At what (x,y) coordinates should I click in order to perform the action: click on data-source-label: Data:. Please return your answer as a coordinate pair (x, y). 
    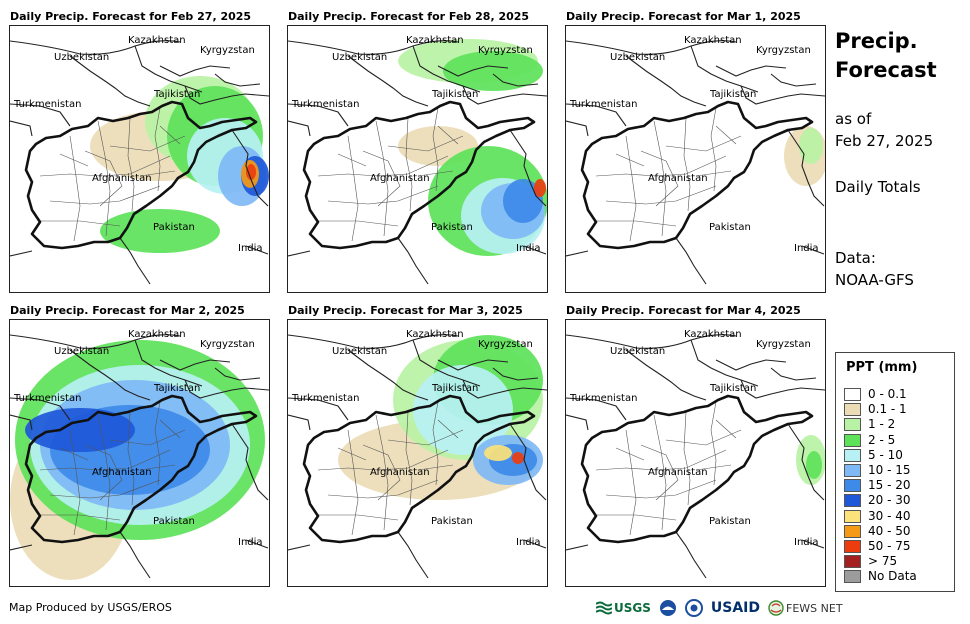
    Looking at the image, I should click on (855, 258).